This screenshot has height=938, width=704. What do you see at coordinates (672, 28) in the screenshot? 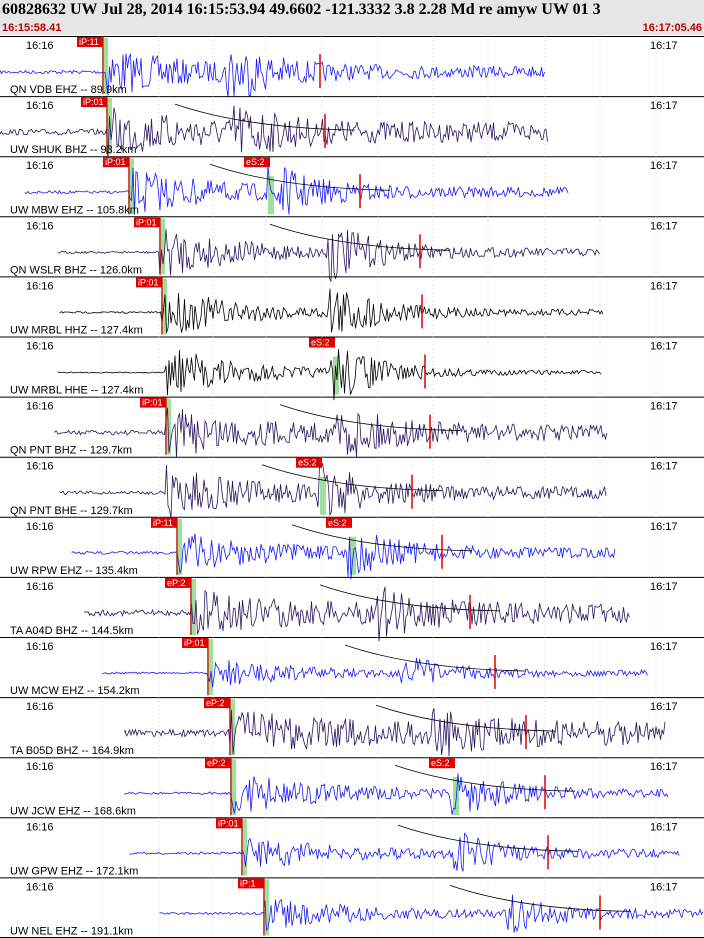
I see `window-end-time: 16:17:05.46` at bounding box center [672, 28].